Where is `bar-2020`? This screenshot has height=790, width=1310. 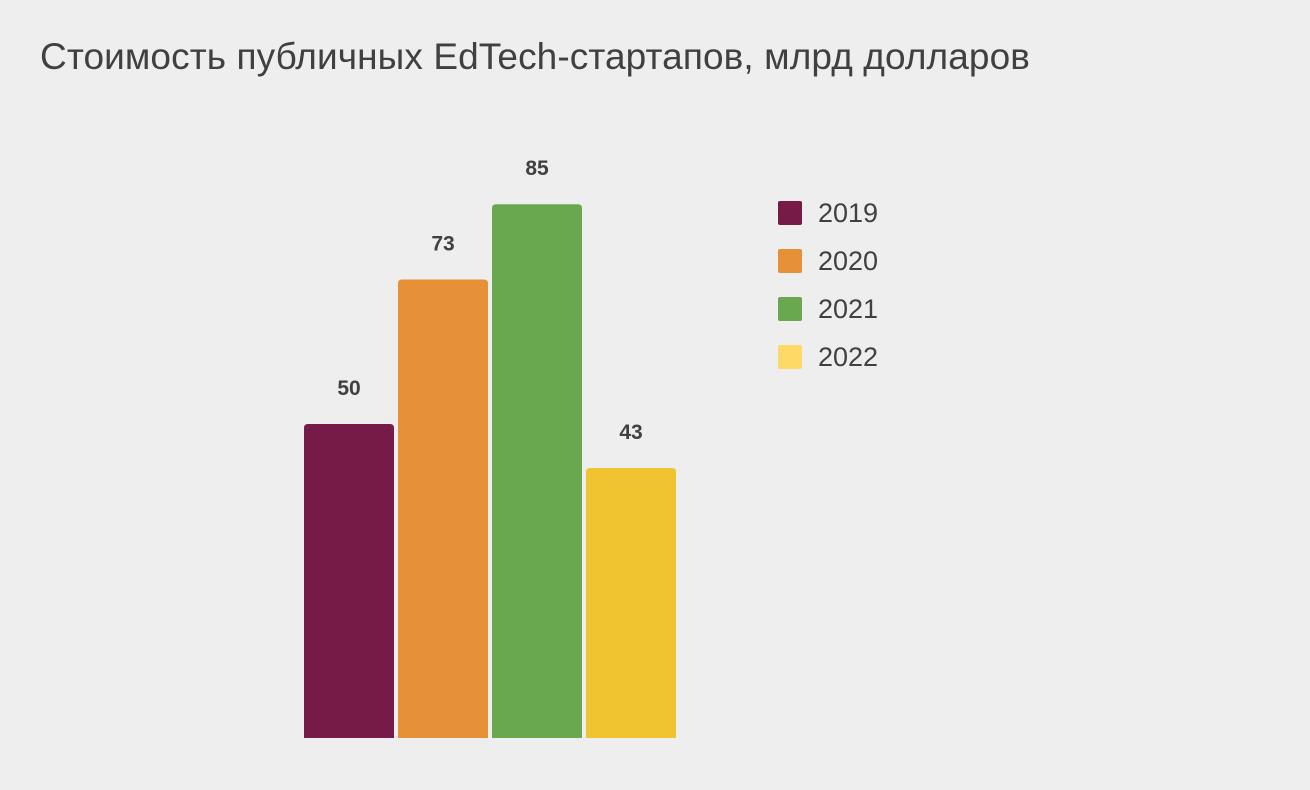 bar-2020 is located at coordinates (443, 508).